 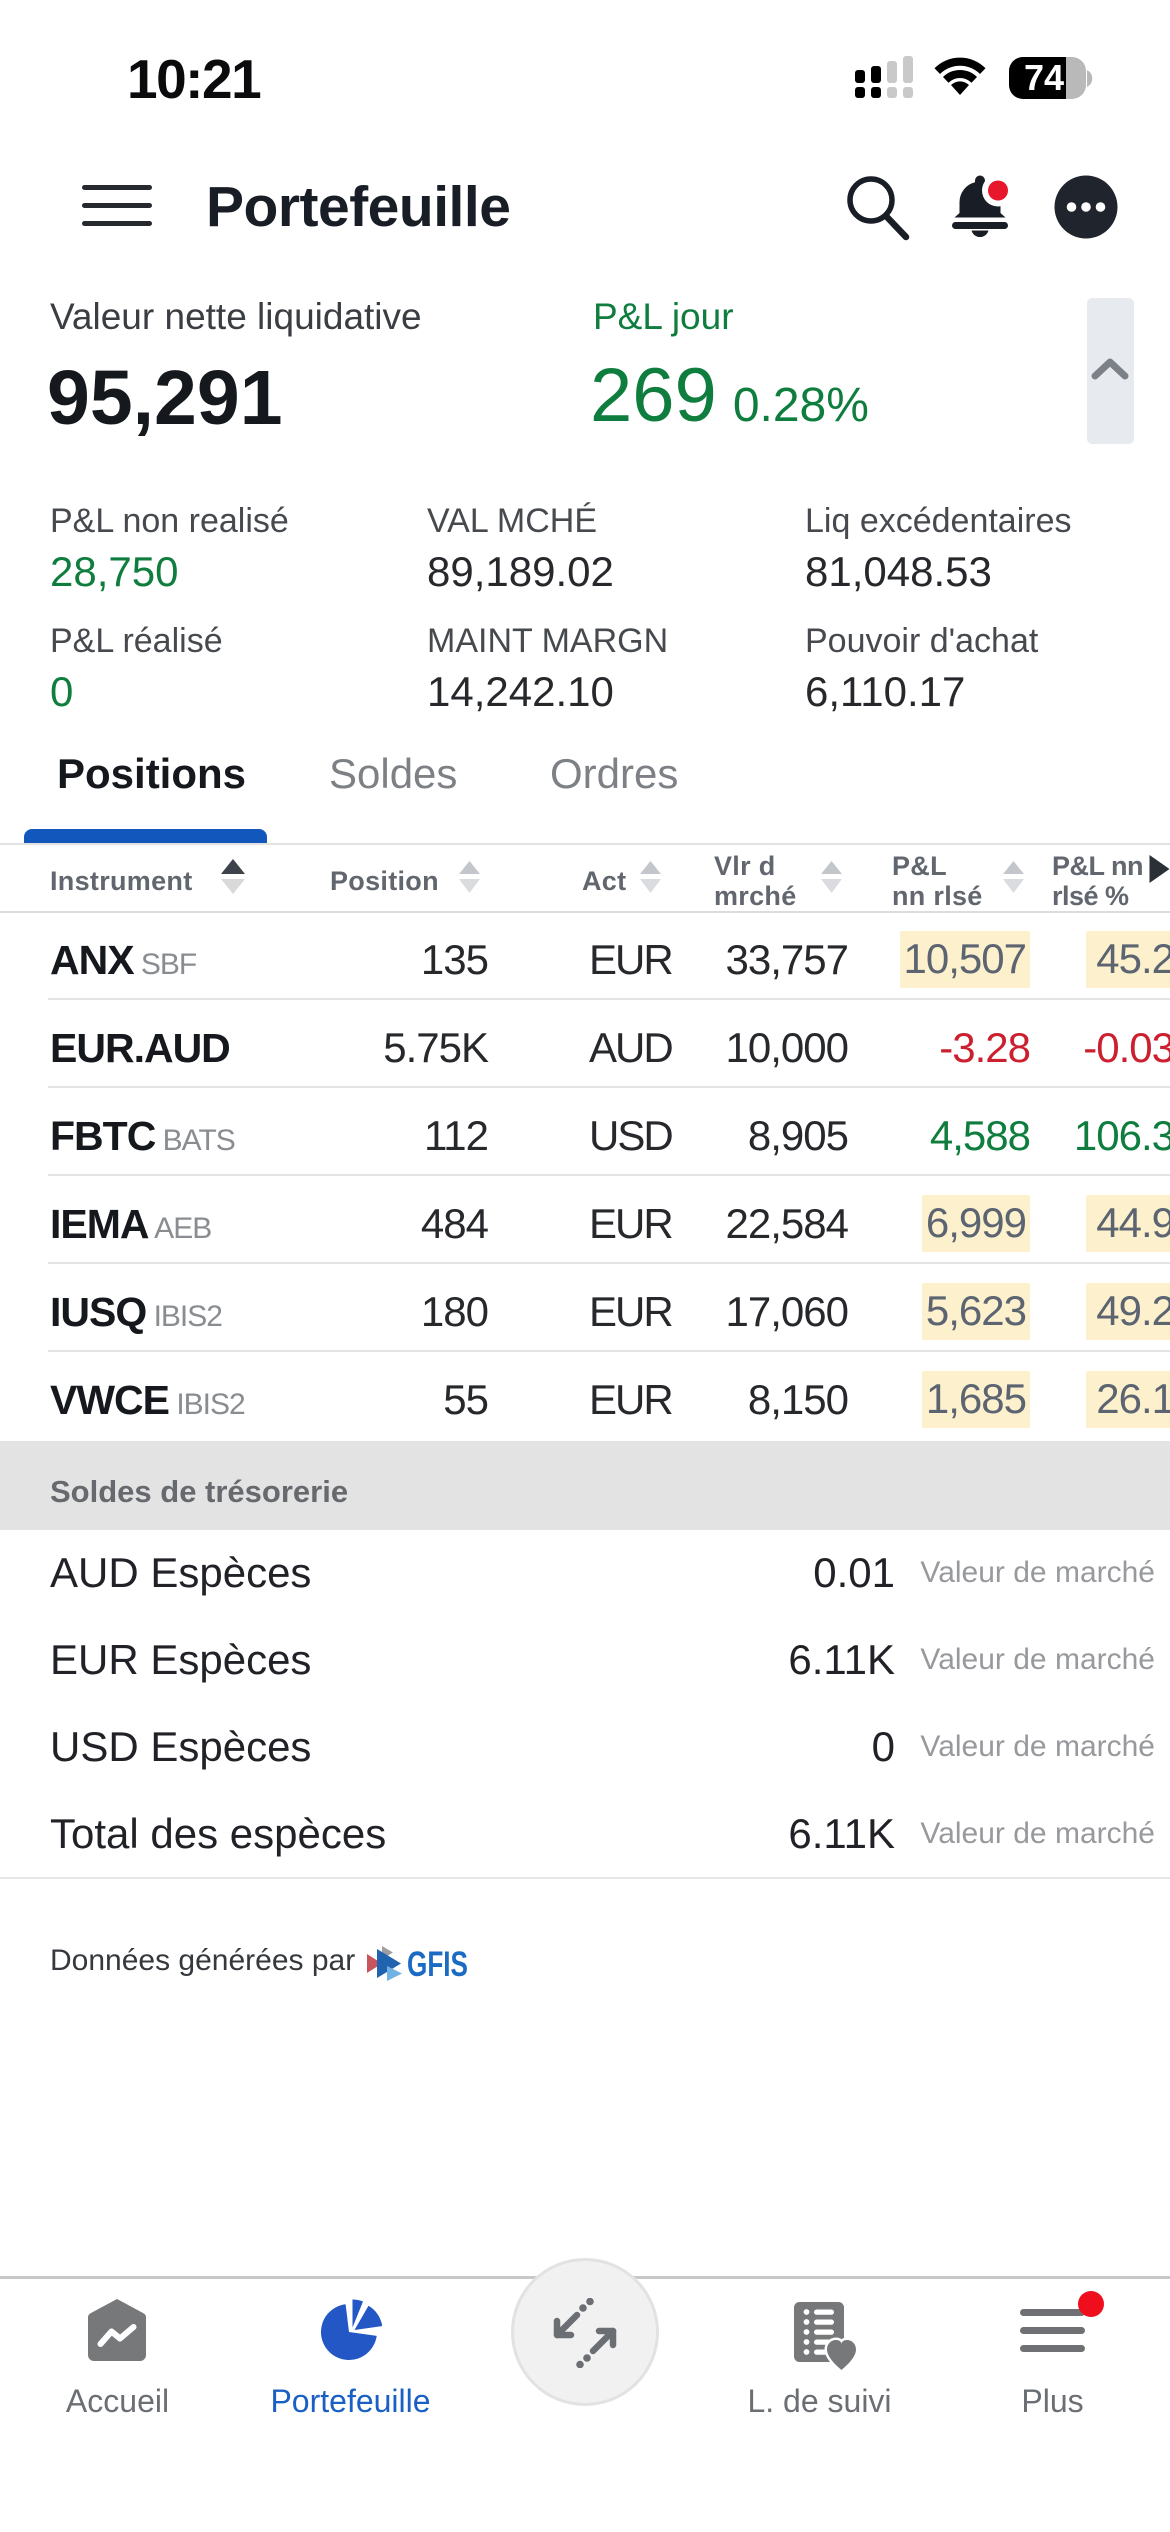 What do you see at coordinates (1044, 77) in the screenshot?
I see `svg-text: 74` at bounding box center [1044, 77].